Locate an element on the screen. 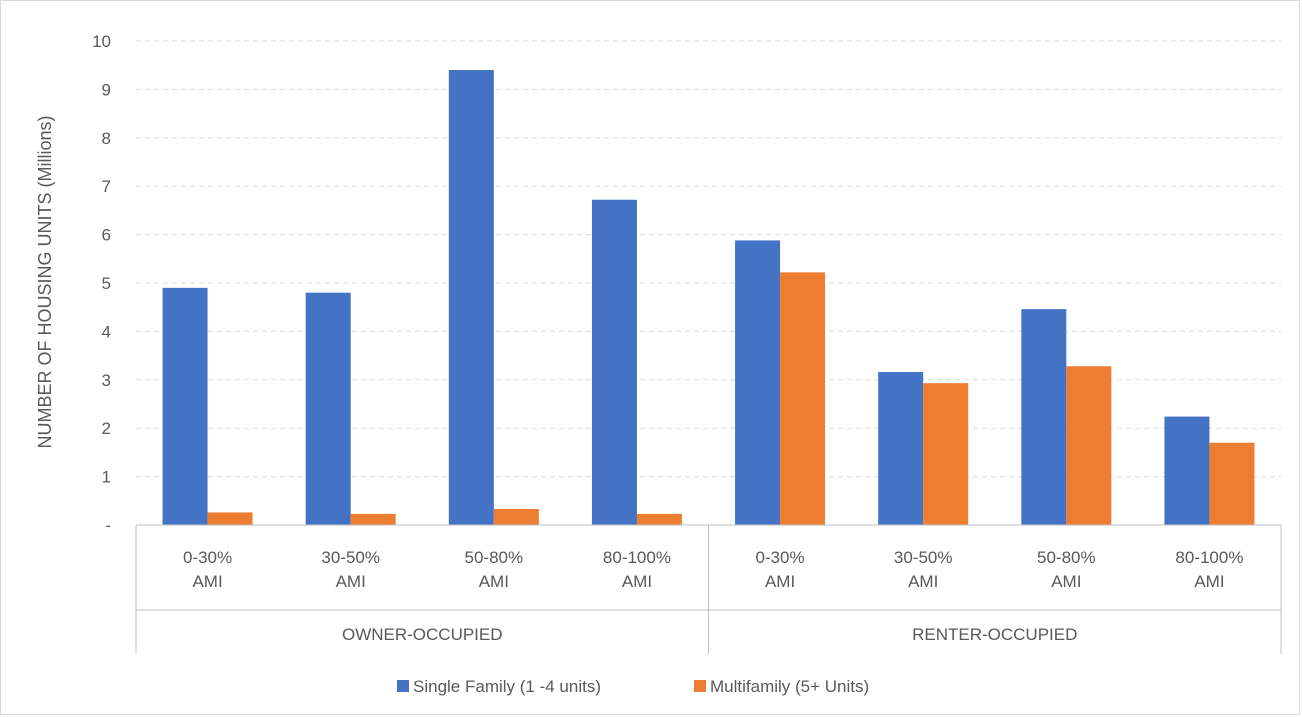  y-tick-label: - is located at coordinates (108, 525).